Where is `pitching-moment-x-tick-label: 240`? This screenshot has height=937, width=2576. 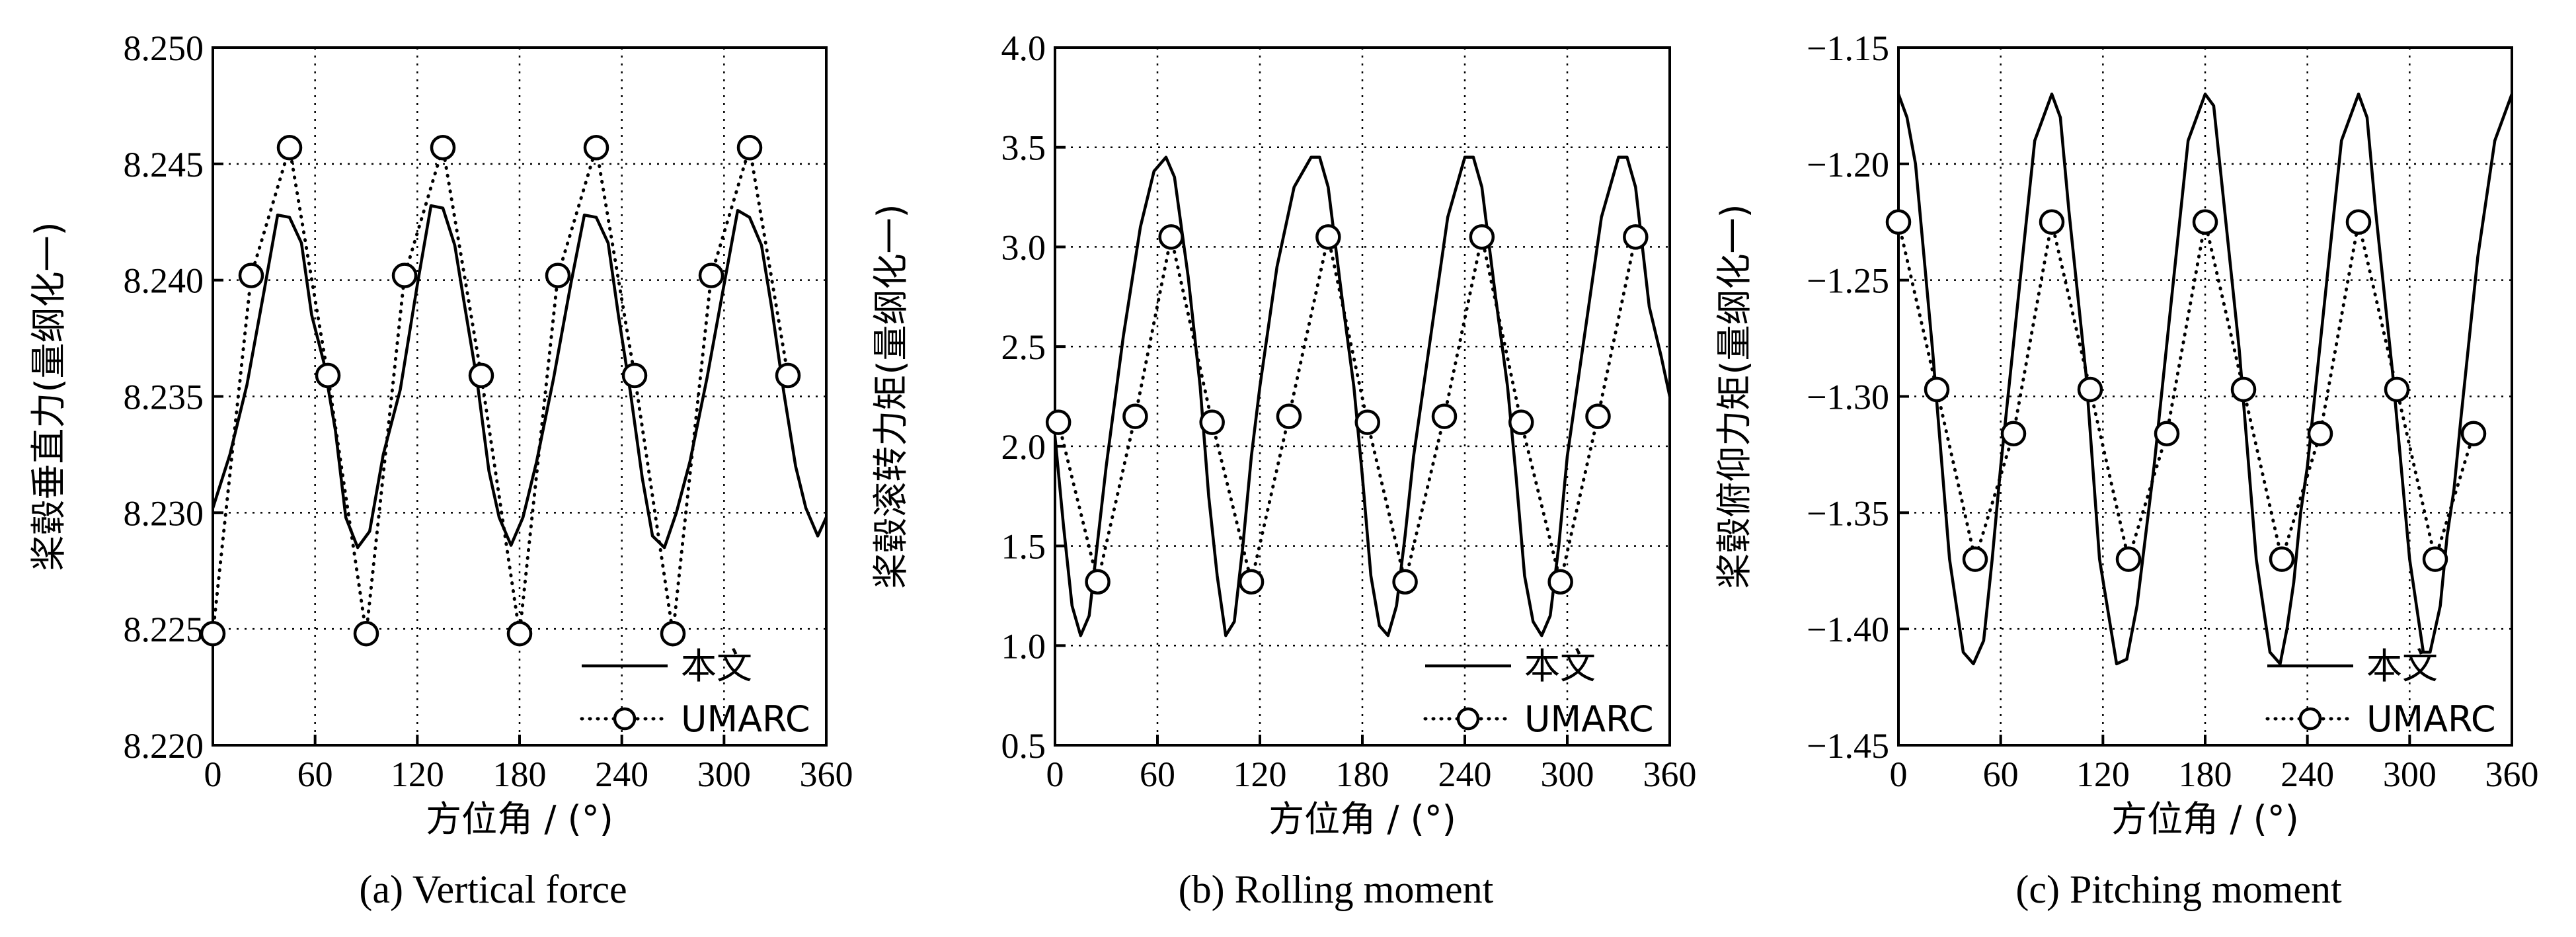 pitching-moment-x-tick-label: 240 is located at coordinates (2307, 774).